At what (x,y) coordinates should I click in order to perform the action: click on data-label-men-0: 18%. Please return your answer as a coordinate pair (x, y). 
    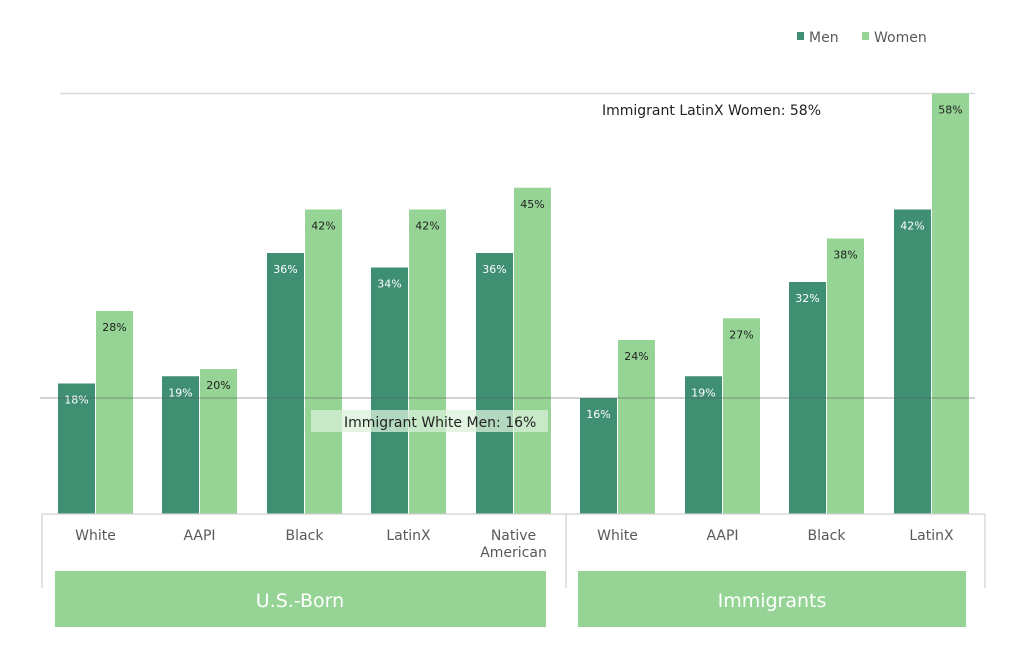
    Looking at the image, I should click on (76, 400).